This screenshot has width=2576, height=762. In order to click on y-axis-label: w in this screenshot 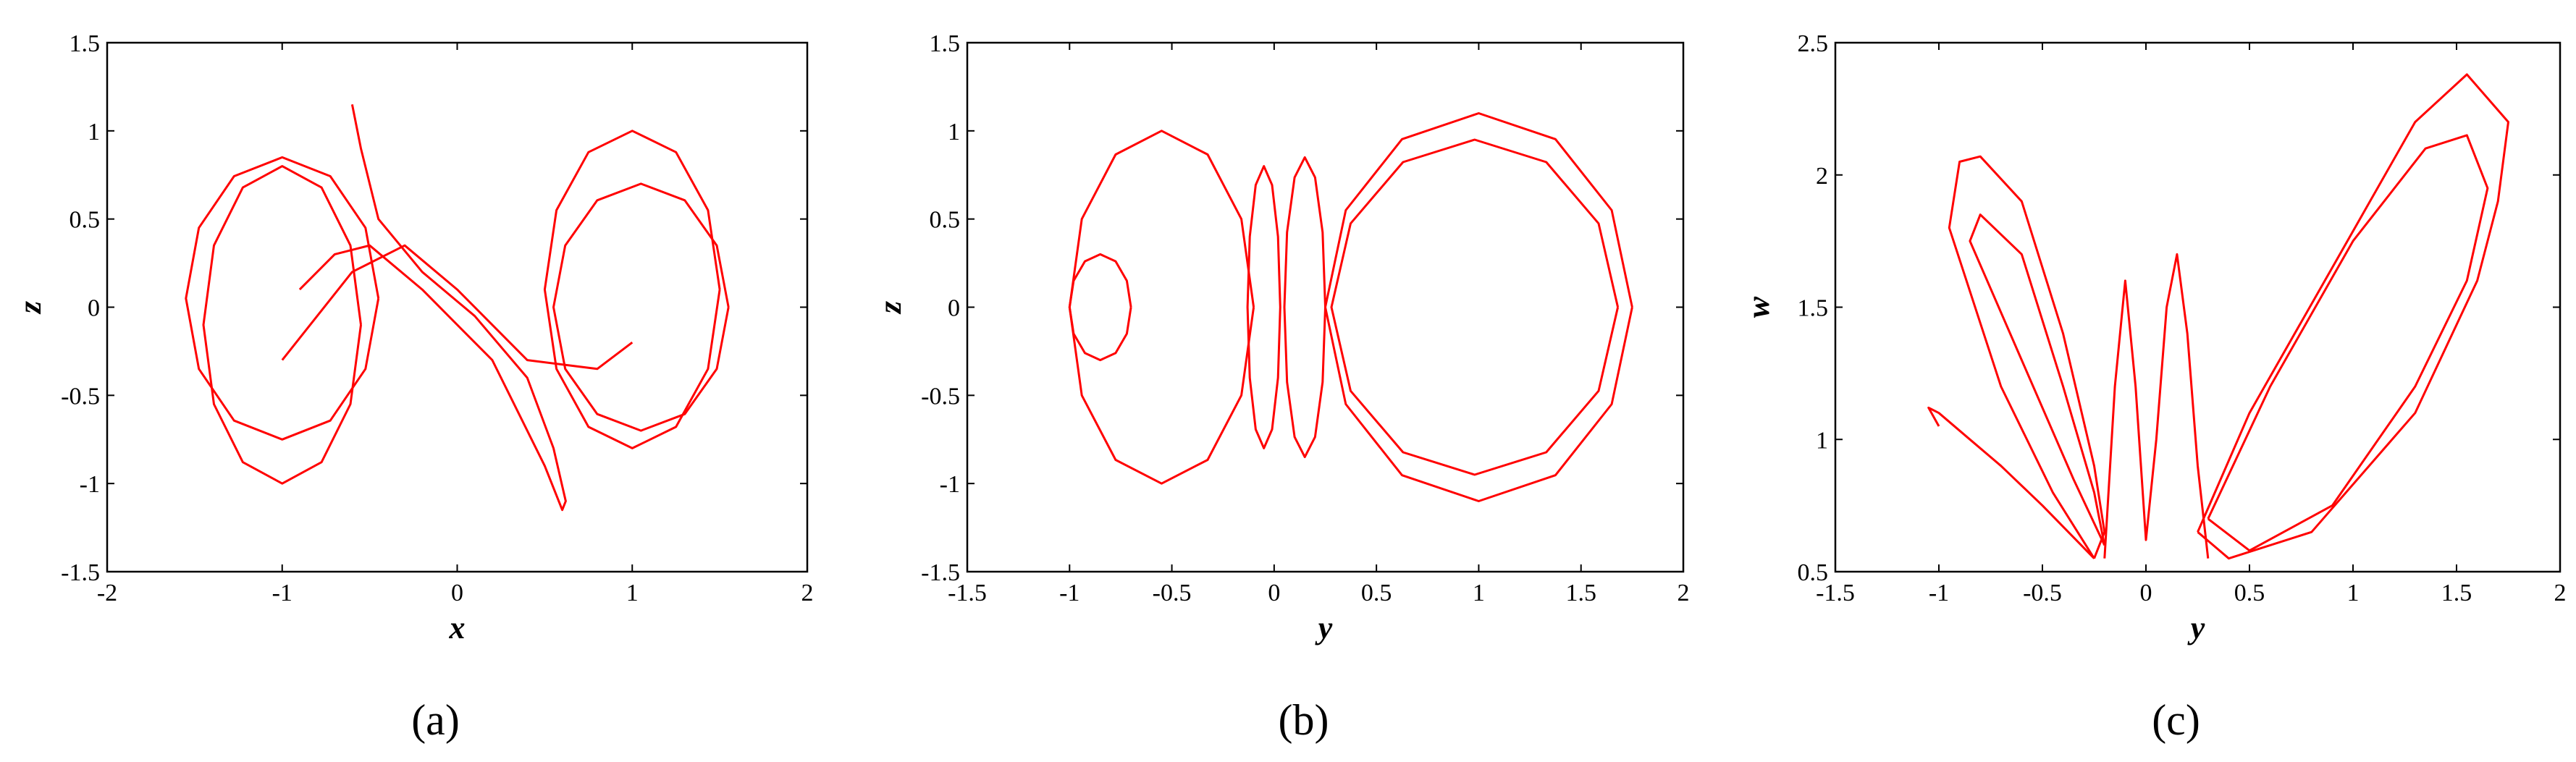, I will do `click(1758, 307)`.